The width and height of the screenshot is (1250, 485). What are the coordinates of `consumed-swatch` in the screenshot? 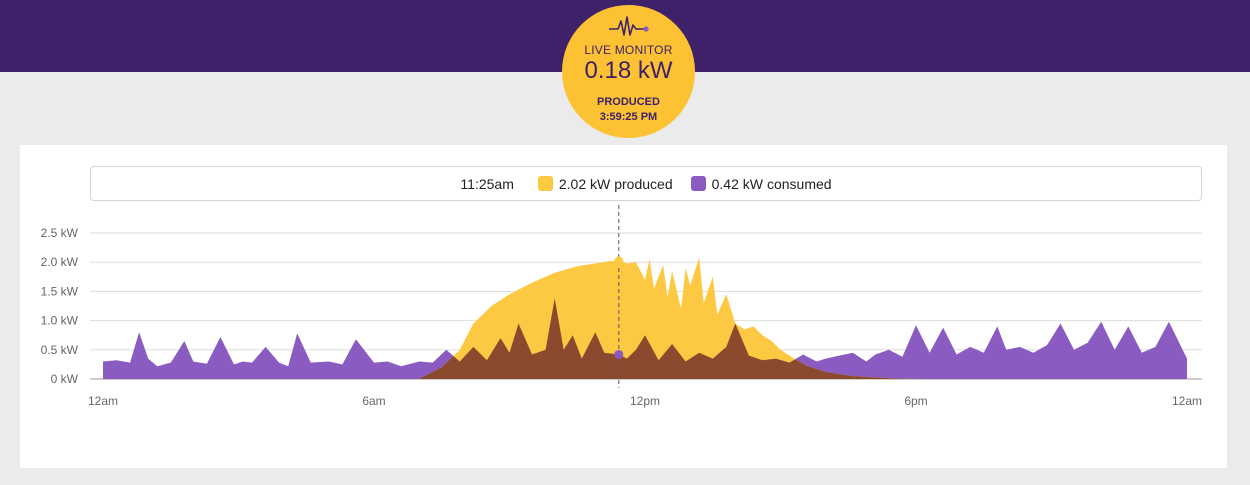 It's located at (698, 183).